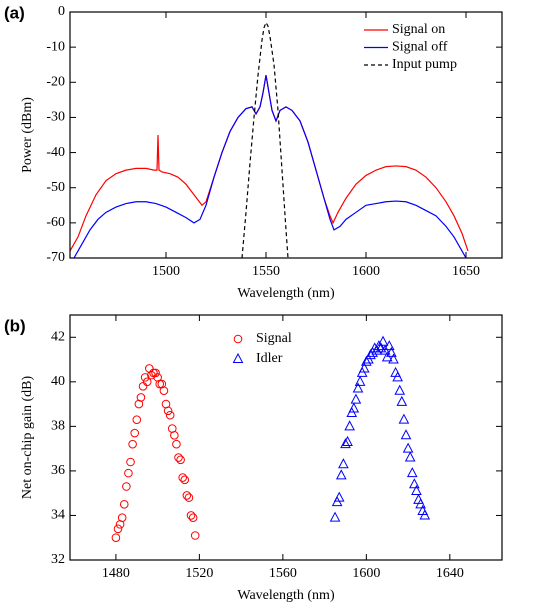 The image size is (560, 607). I want to click on y-tick-label: 40, so click(58, 381).